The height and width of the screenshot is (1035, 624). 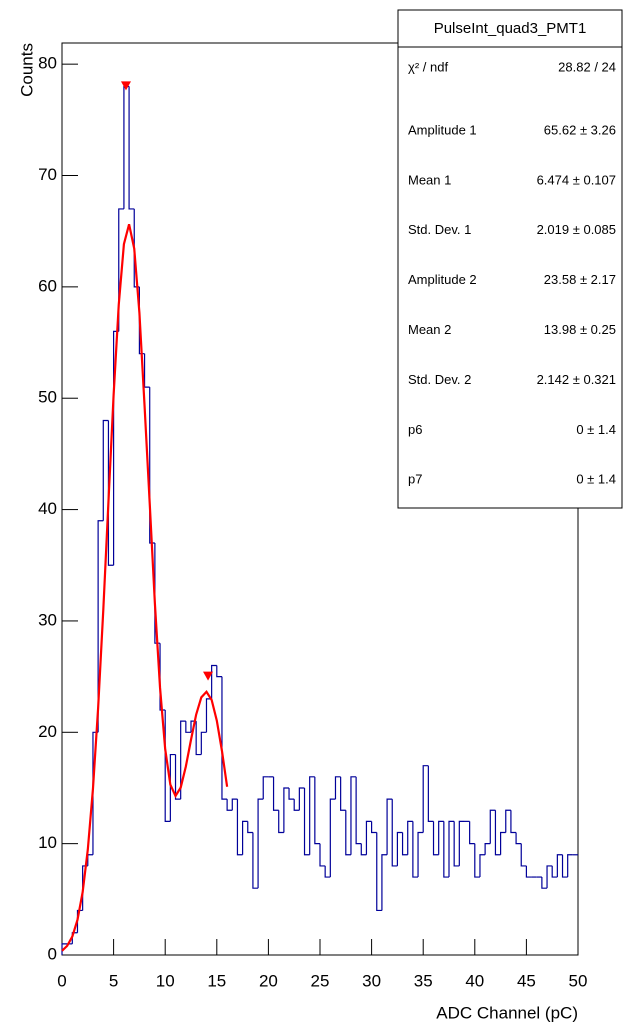 I want to click on stats-title: PulseInt_quad3_PMT1, so click(x=510, y=28).